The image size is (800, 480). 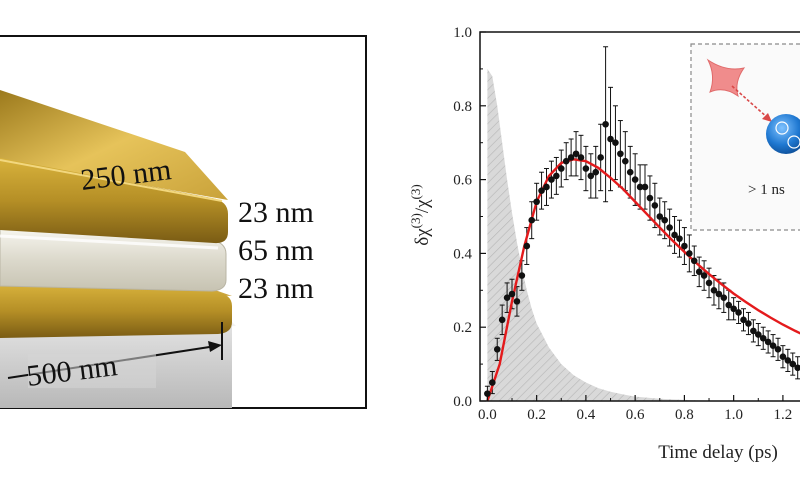 I want to click on top-gold-edge, so click(x=111, y=180).